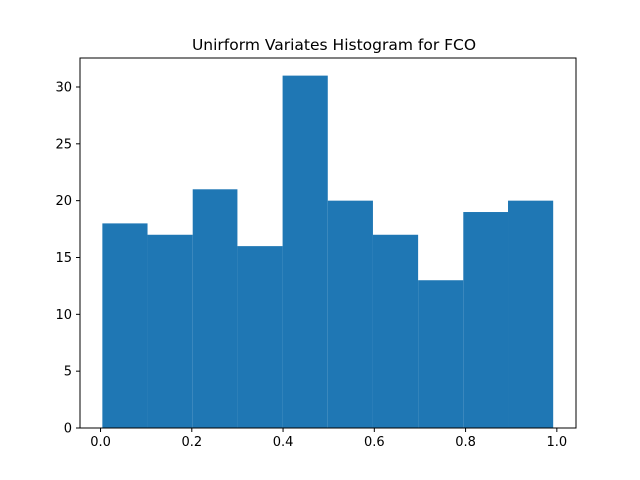 The height and width of the screenshot is (480, 640). Describe the element at coordinates (328, 439) in the screenshot. I see `x-axis-ticks: 0.0 0.2 0.4 0.6 0.8 1.0` at that location.